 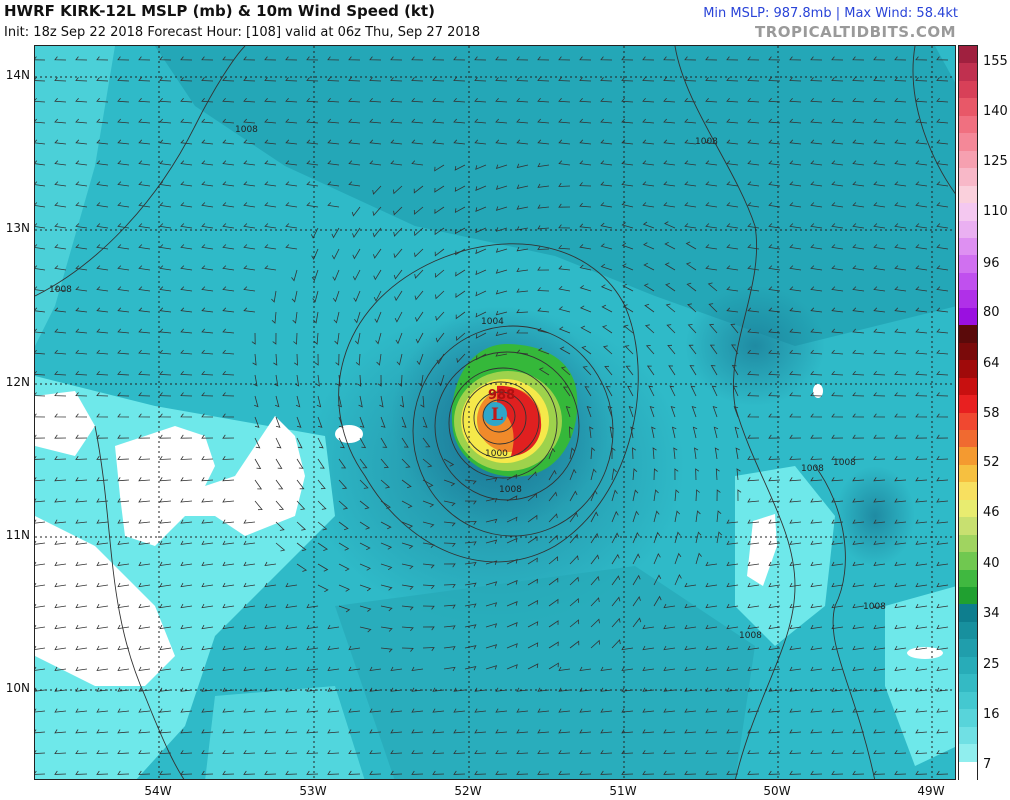 What do you see at coordinates (991, 413) in the screenshot?
I see `colorbar-tick-label: 58` at bounding box center [991, 413].